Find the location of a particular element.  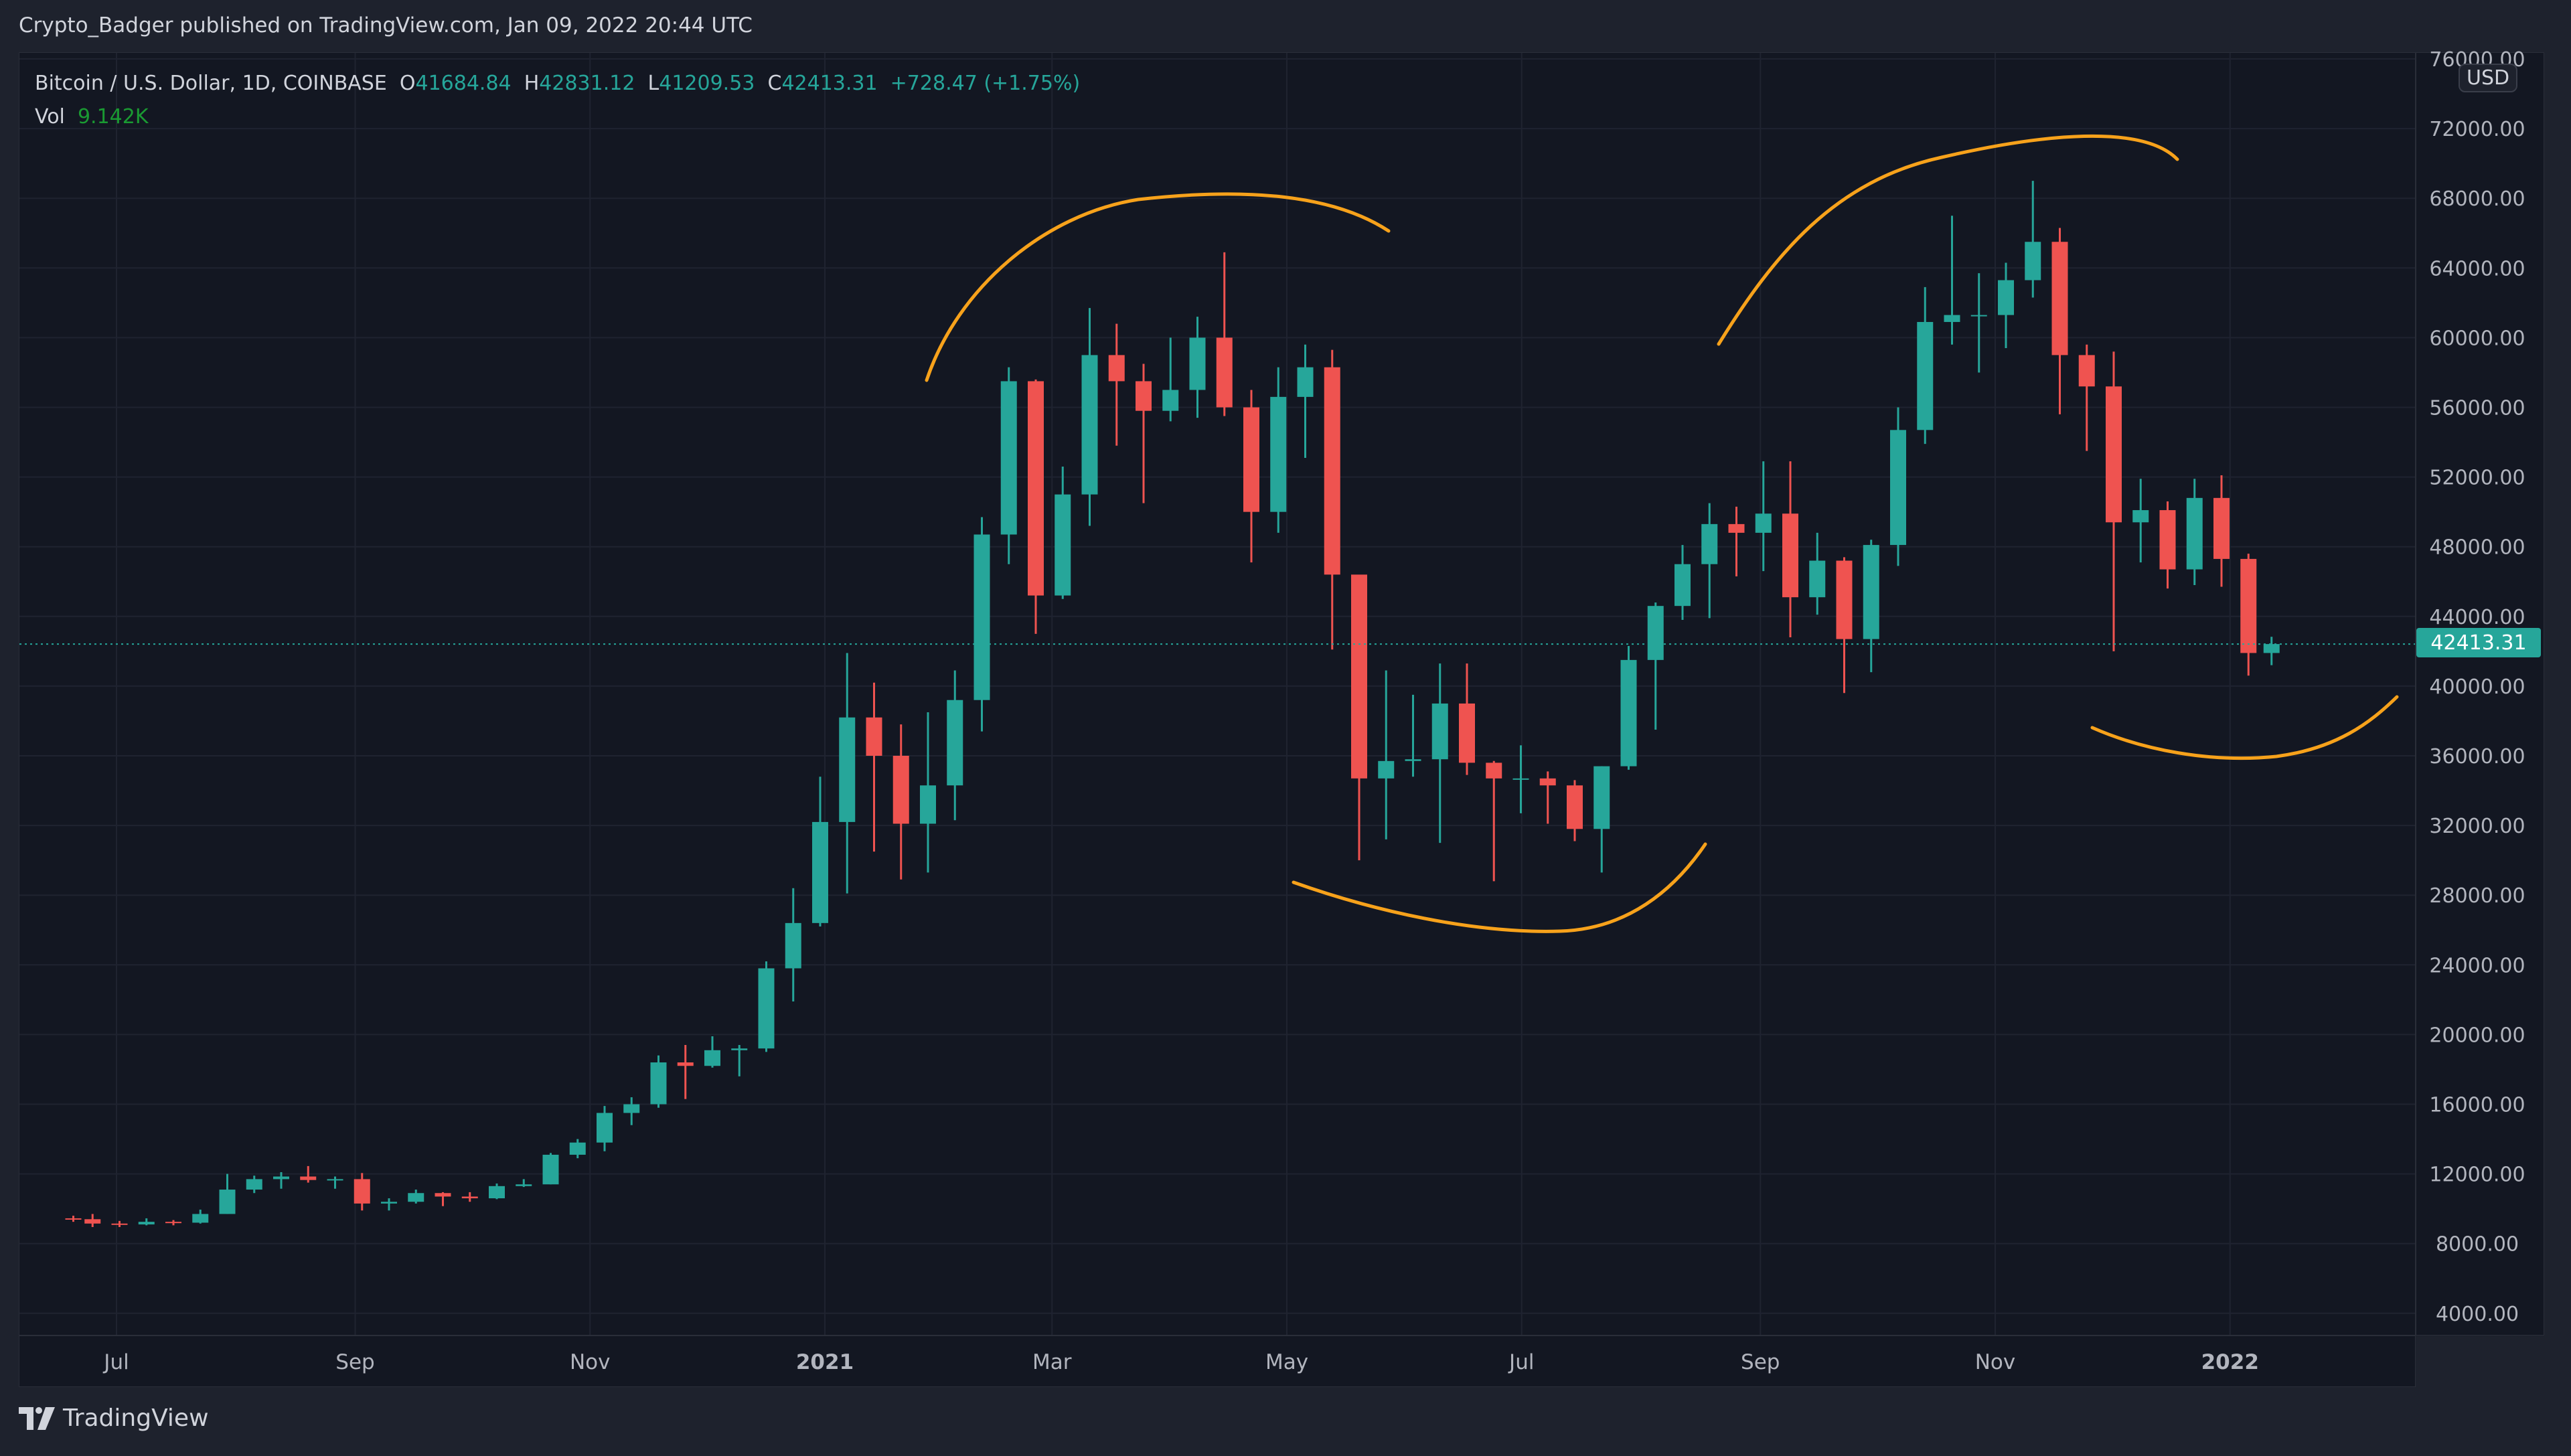

time-tick-label: Jul is located at coordinates (115, 1362).